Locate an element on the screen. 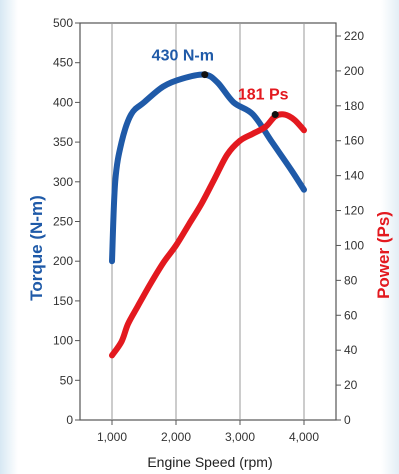  left-tick-label: 50 is located at coordinates (67, 380).